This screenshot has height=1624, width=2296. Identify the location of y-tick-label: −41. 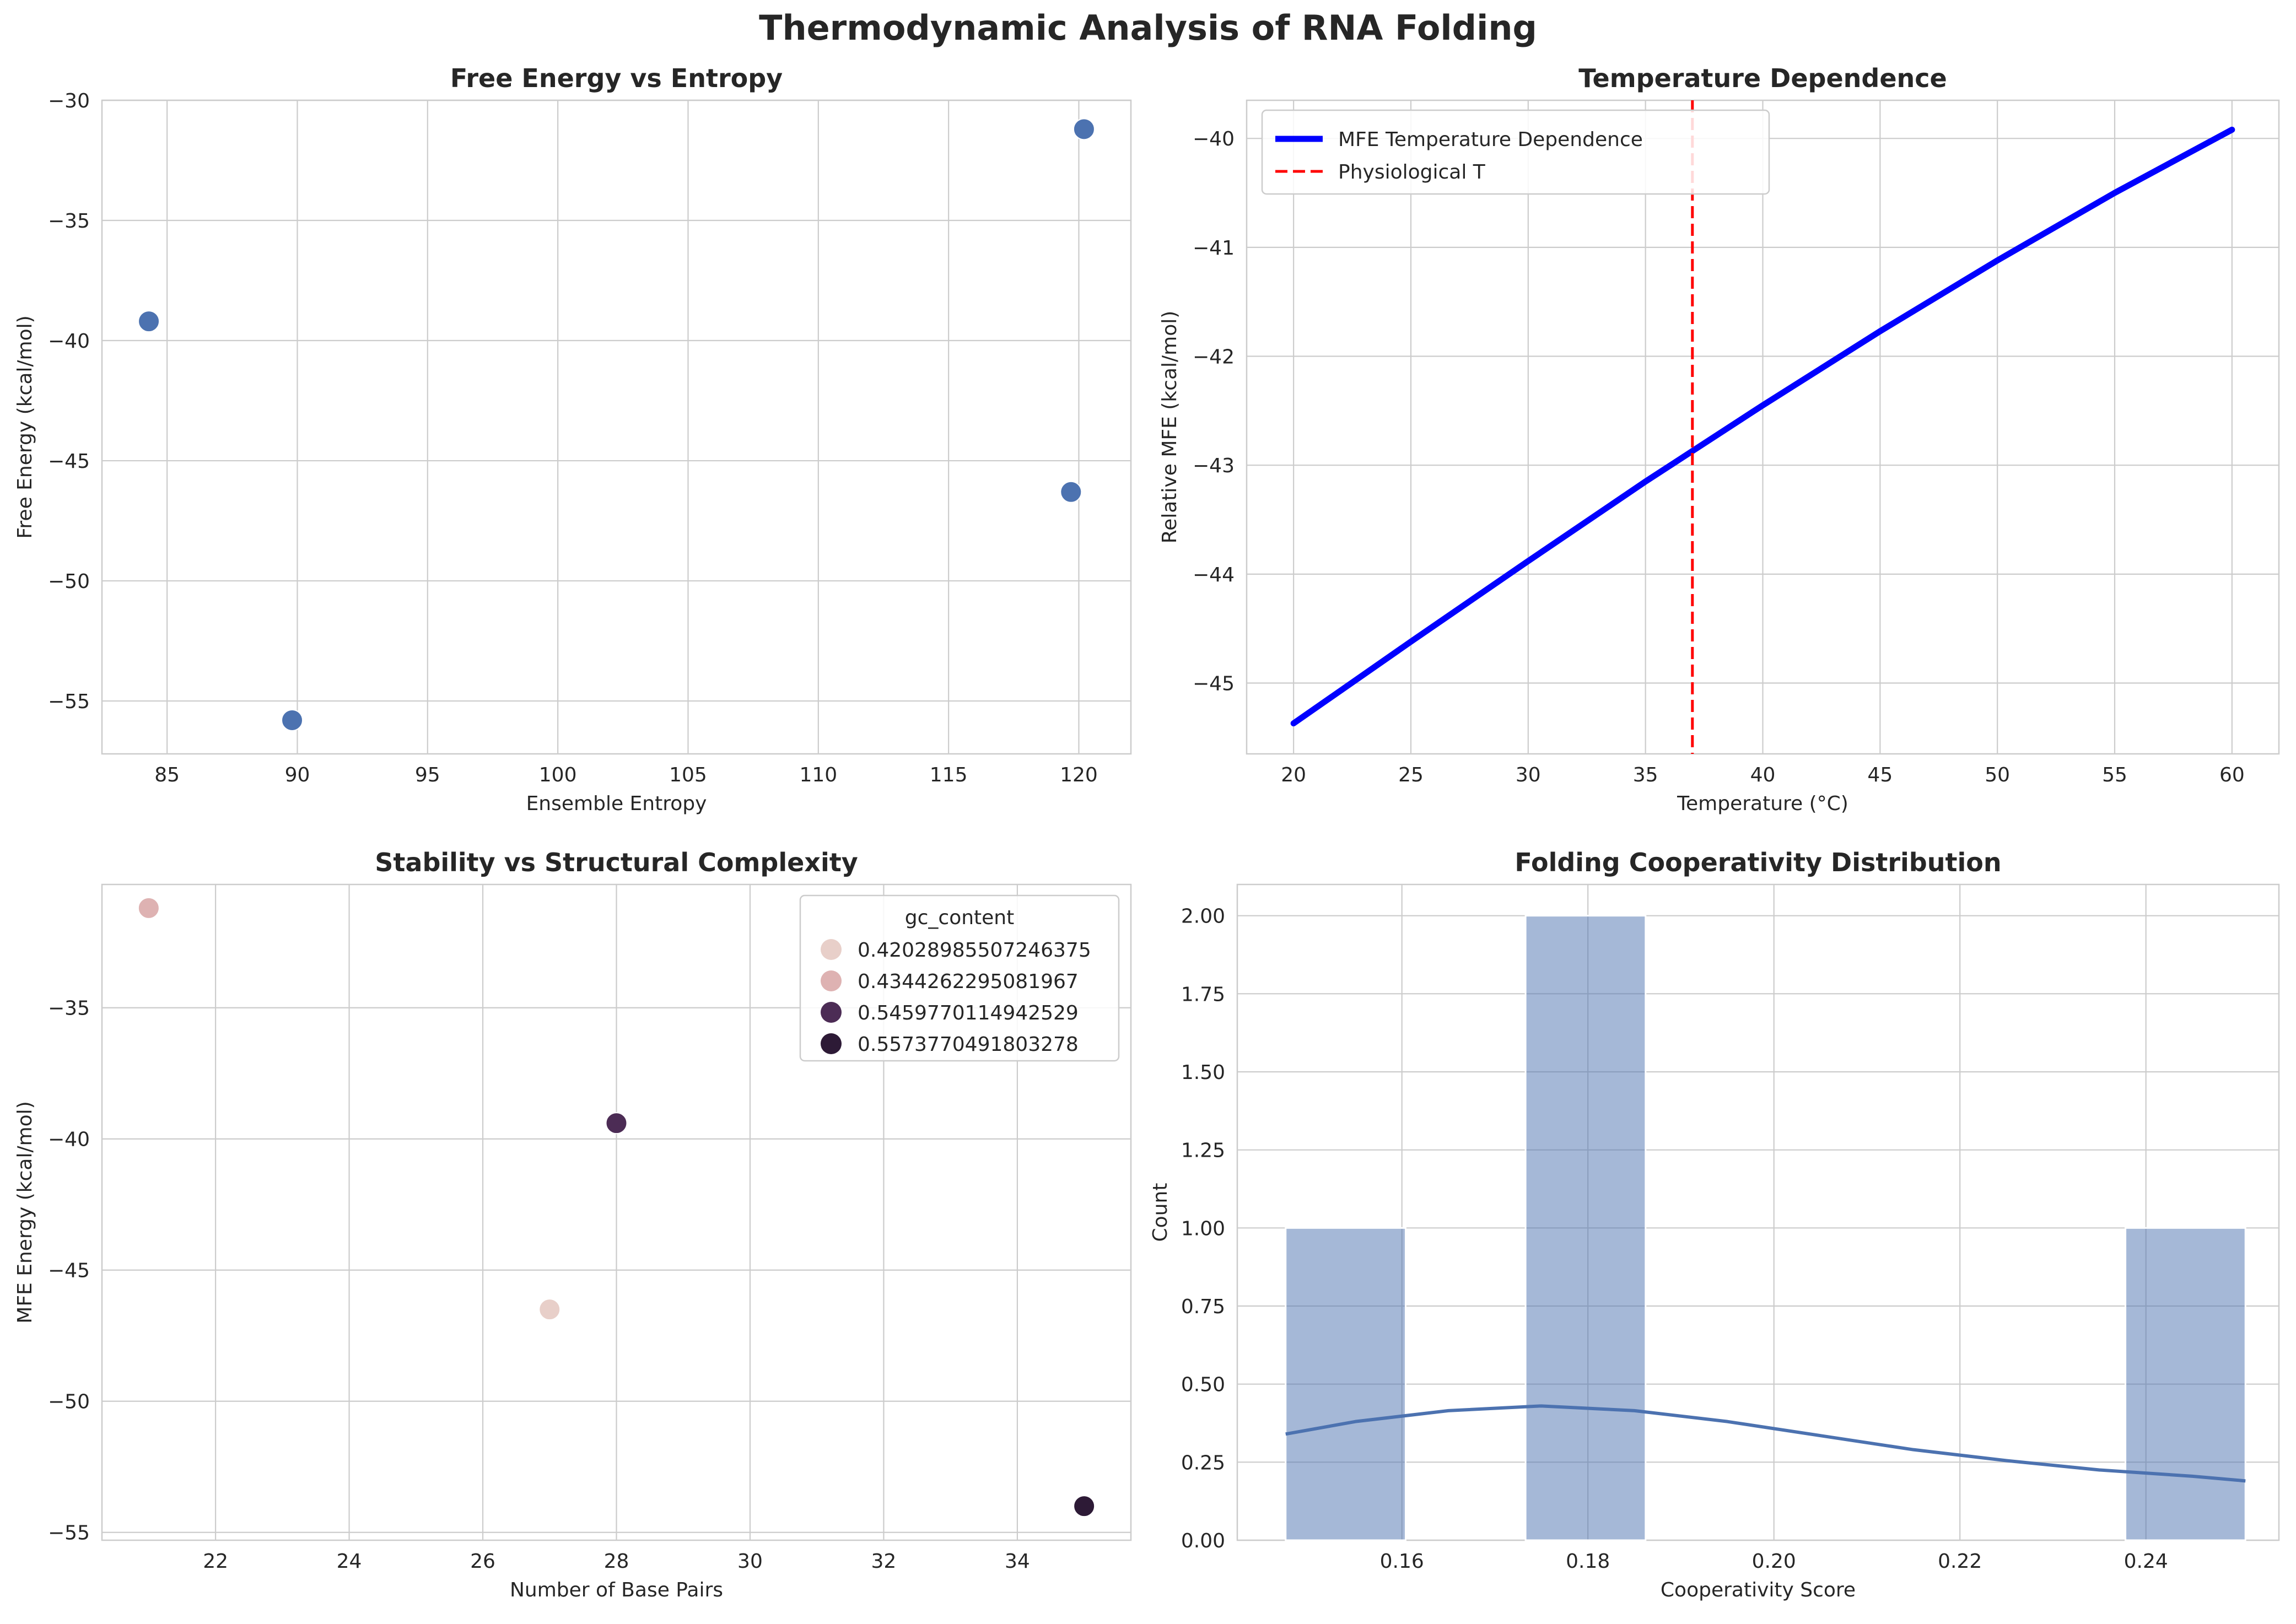
(1214, 248).